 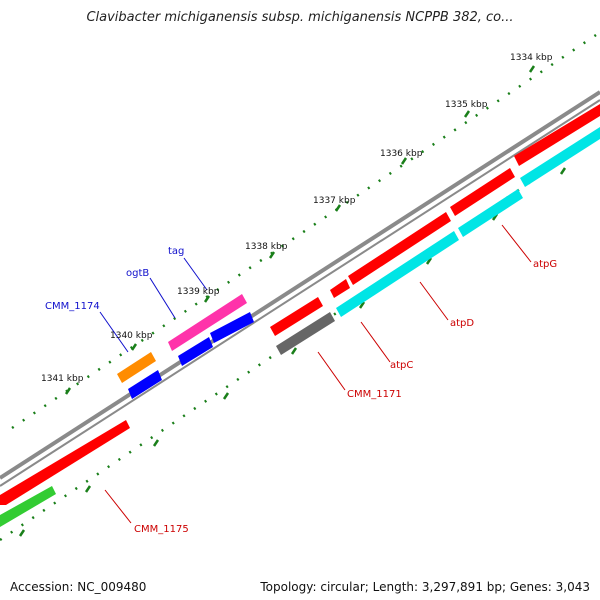 What do you see at coordinates (531, 58) in the screenshot?
I see `scale-label-1334: 1334 kbp` at bounding box center [531, 58].